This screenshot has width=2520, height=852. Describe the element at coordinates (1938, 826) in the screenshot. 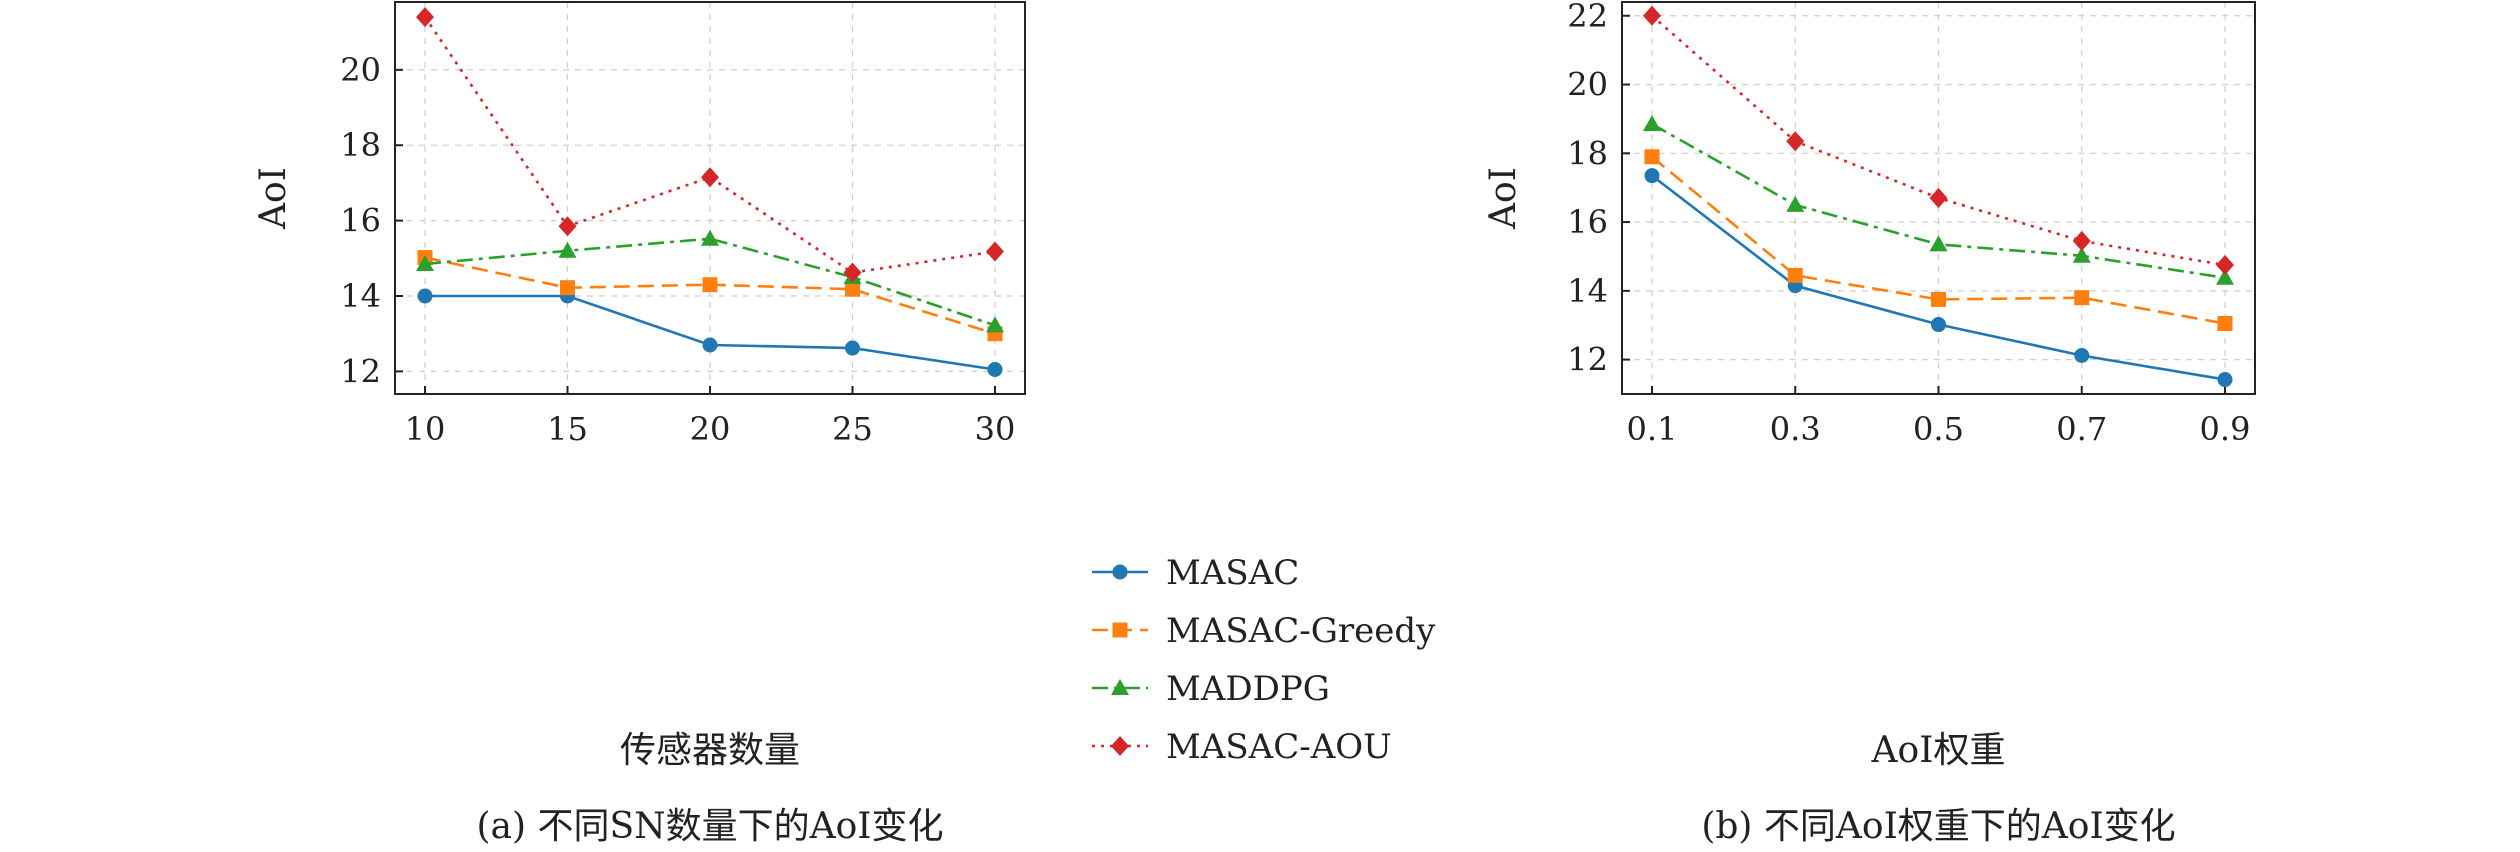

I see `chart-caption: (b) 不同AoI权重下的AoI变化` at that location.